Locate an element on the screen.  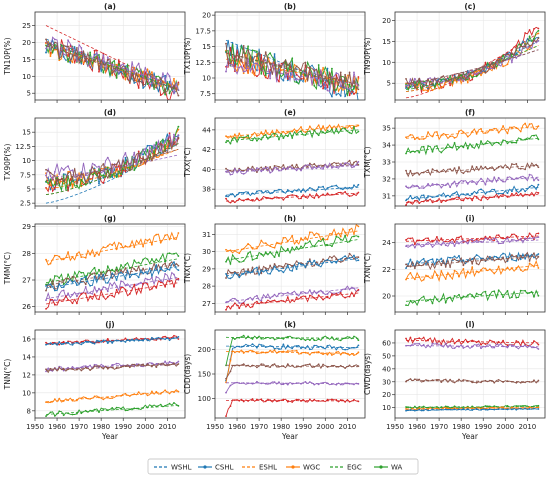
y-tick-label: 28 is located at coordinates (26, 254).